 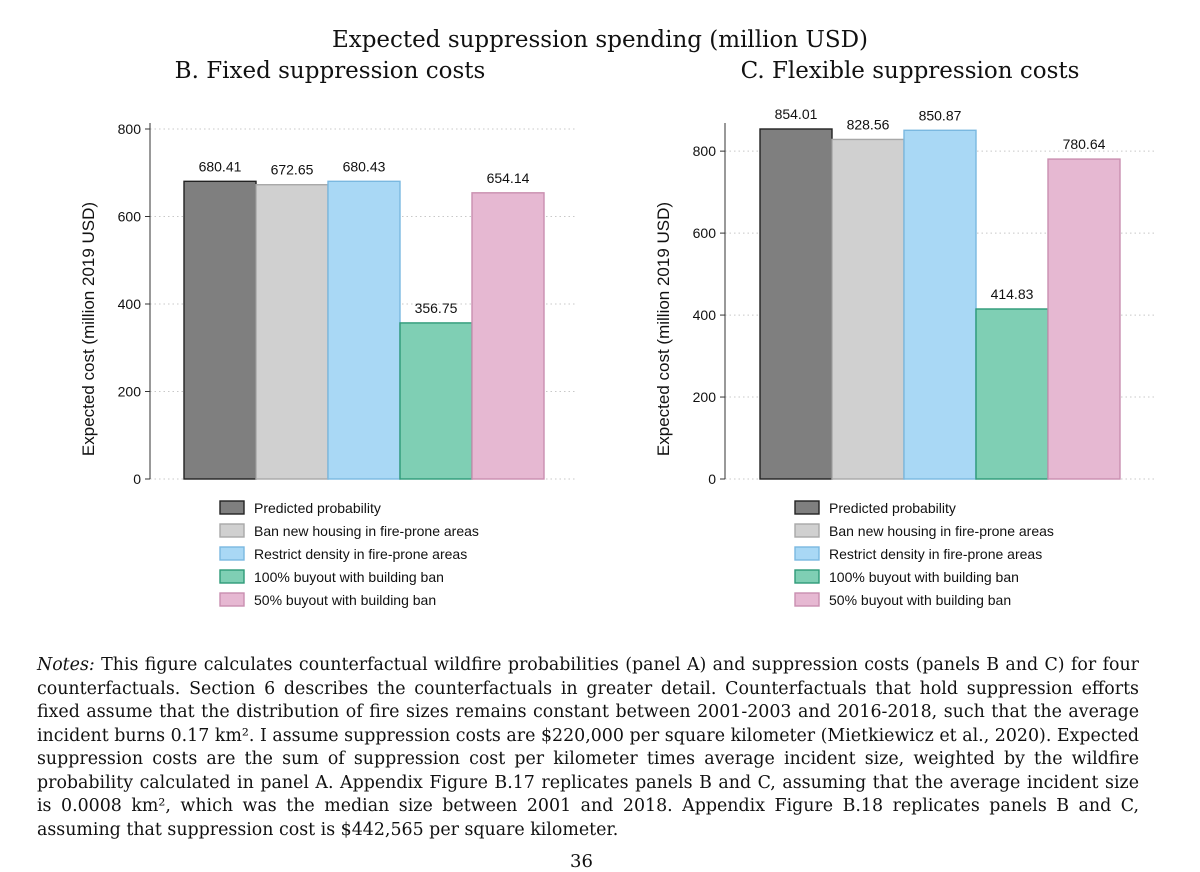 What do you see at coordinates (220, 330) in the screenshot?
I see `panel-b-bar-predicted` at bounding box center [220, 330].